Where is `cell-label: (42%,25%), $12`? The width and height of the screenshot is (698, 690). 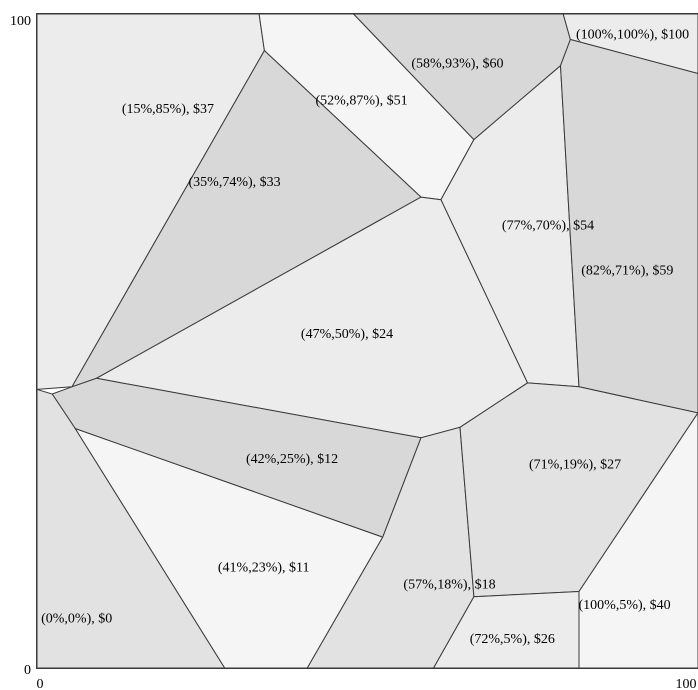 cell-label: (42%,25%), $12 is located at coordinates (292, 459).